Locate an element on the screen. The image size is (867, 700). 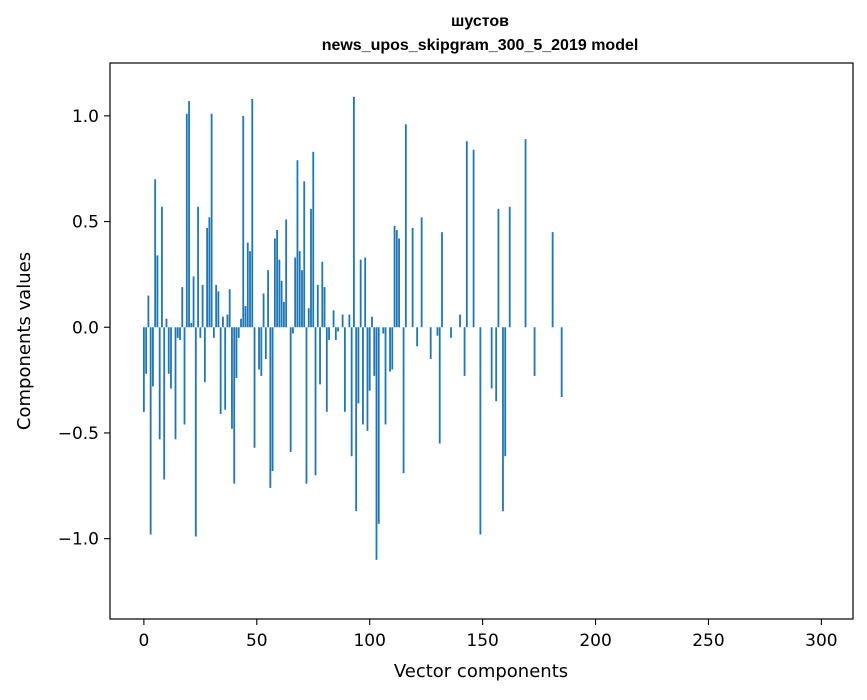
x-tick-label-100: 100 is located at coordinates (369, 641).